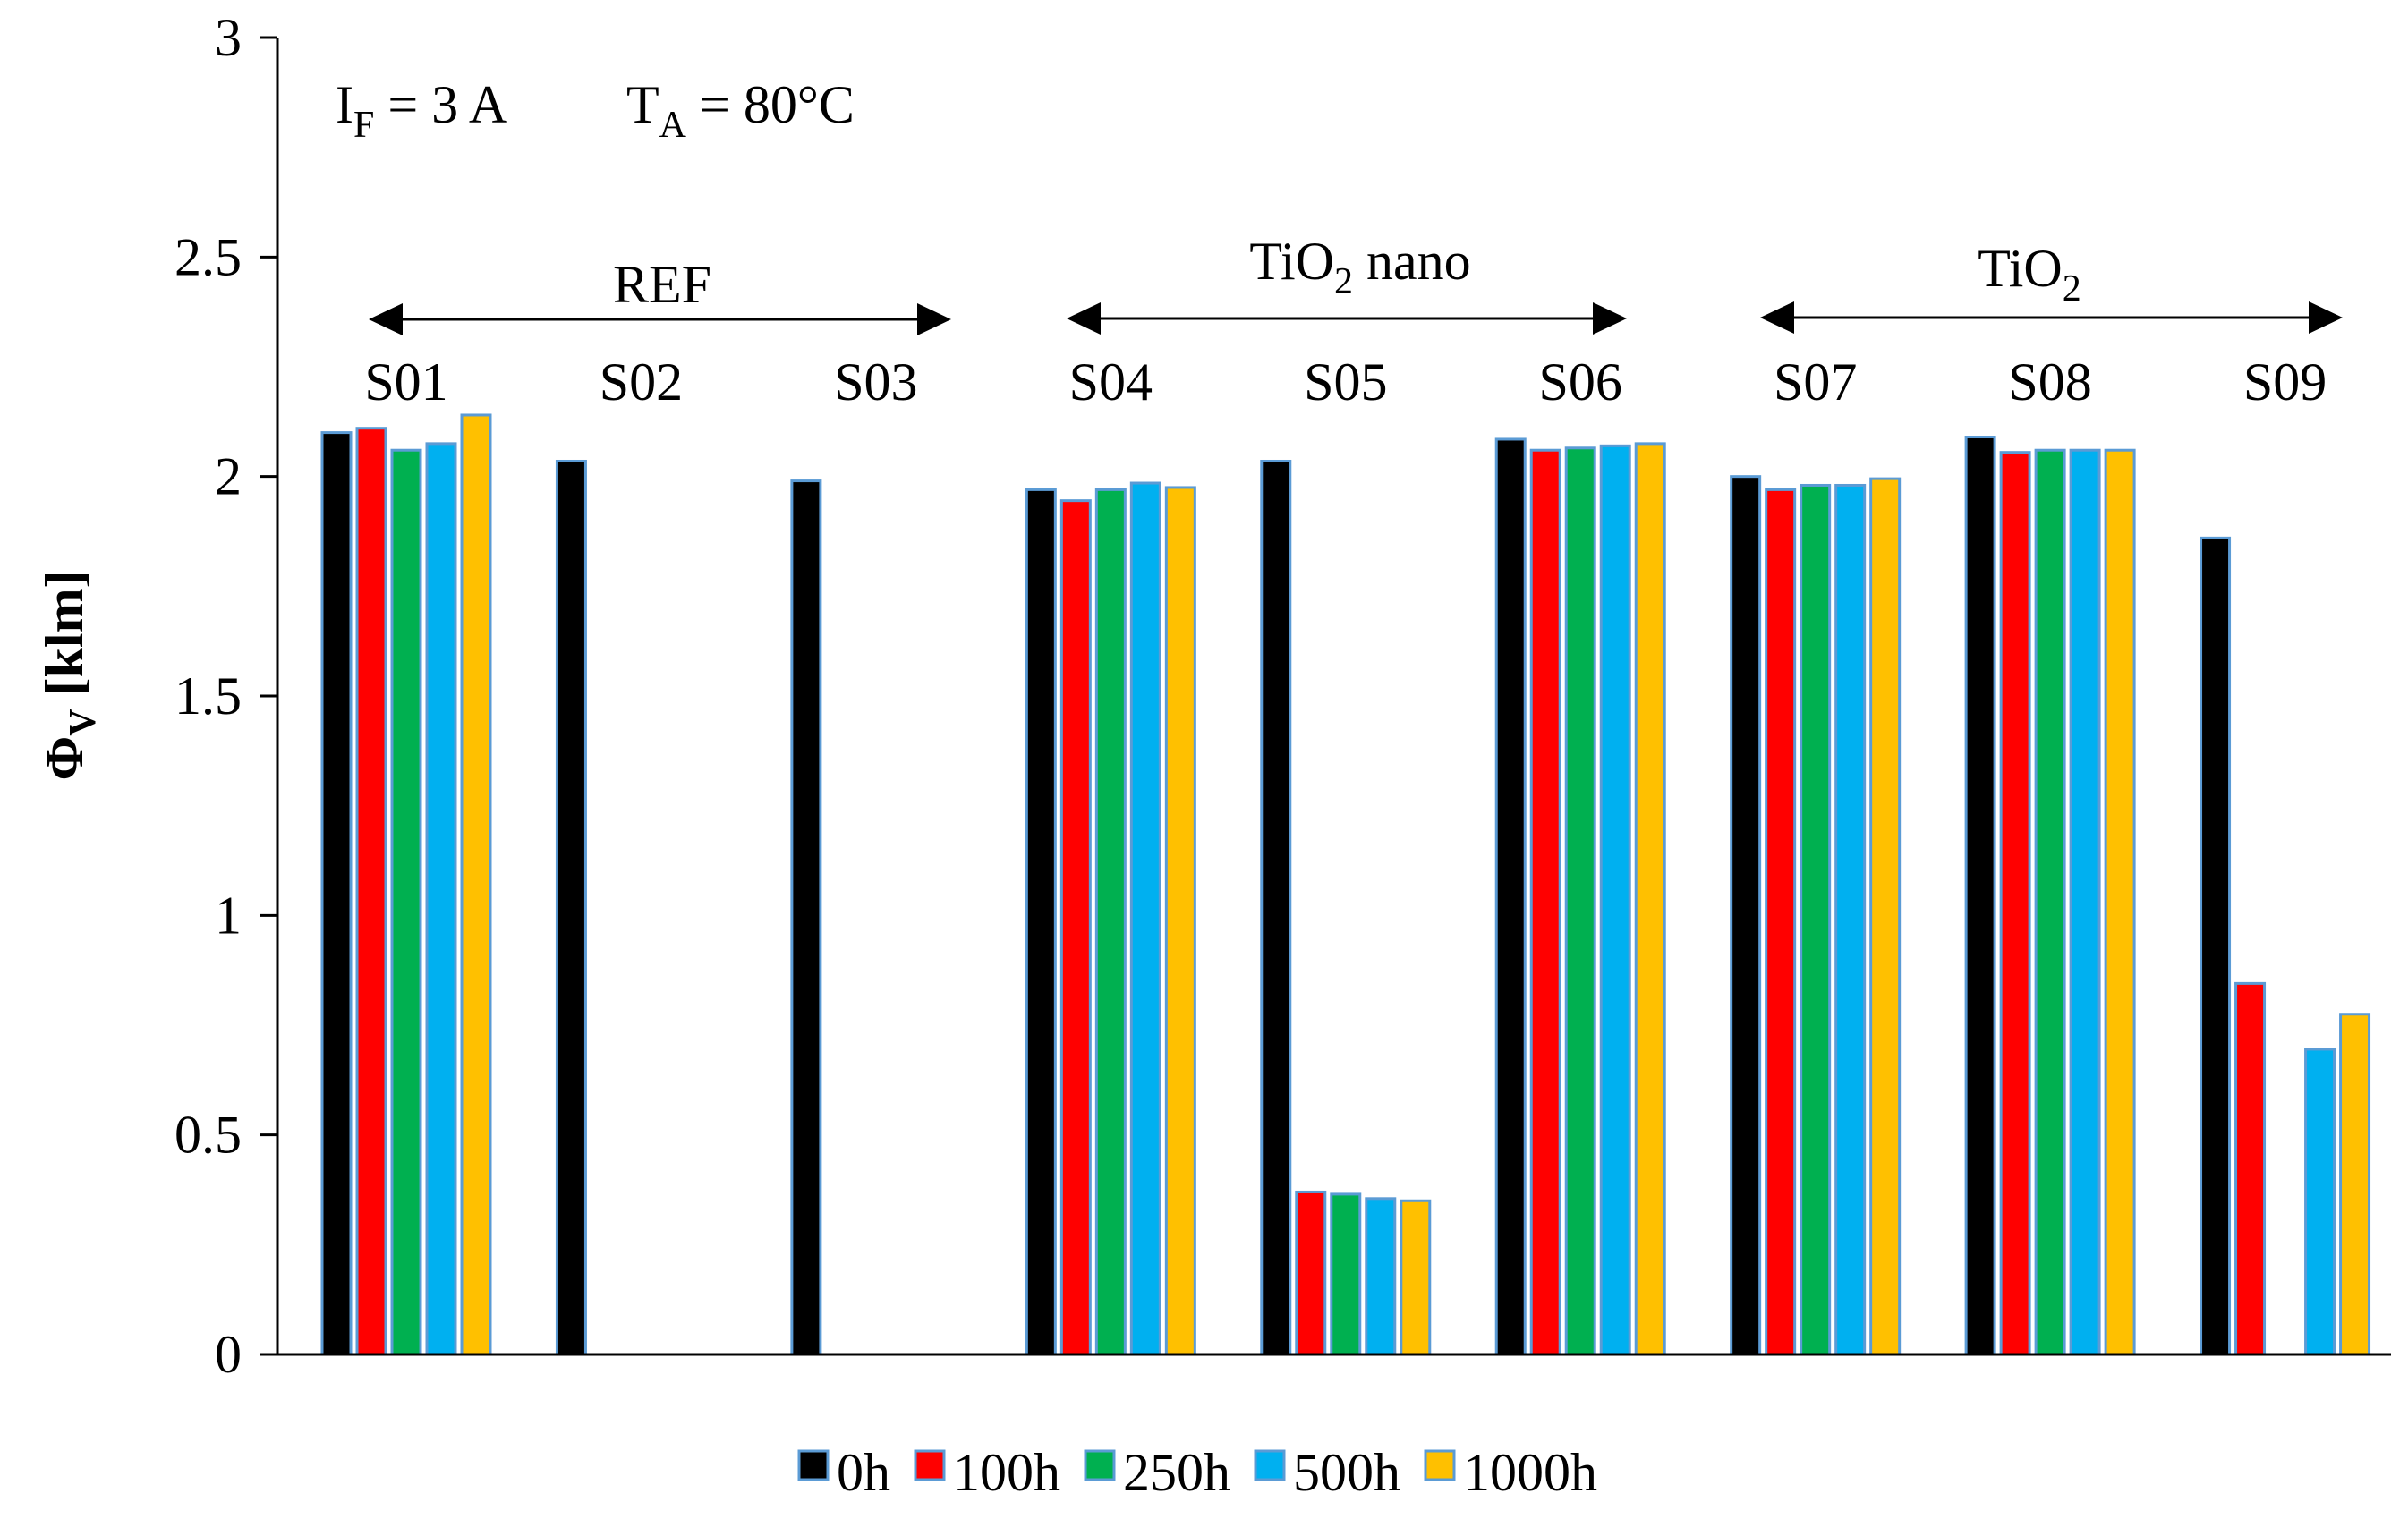 This screenshot has height=1536, width=2408. I want to click on bar-s07-250h, so click(1816, 919).